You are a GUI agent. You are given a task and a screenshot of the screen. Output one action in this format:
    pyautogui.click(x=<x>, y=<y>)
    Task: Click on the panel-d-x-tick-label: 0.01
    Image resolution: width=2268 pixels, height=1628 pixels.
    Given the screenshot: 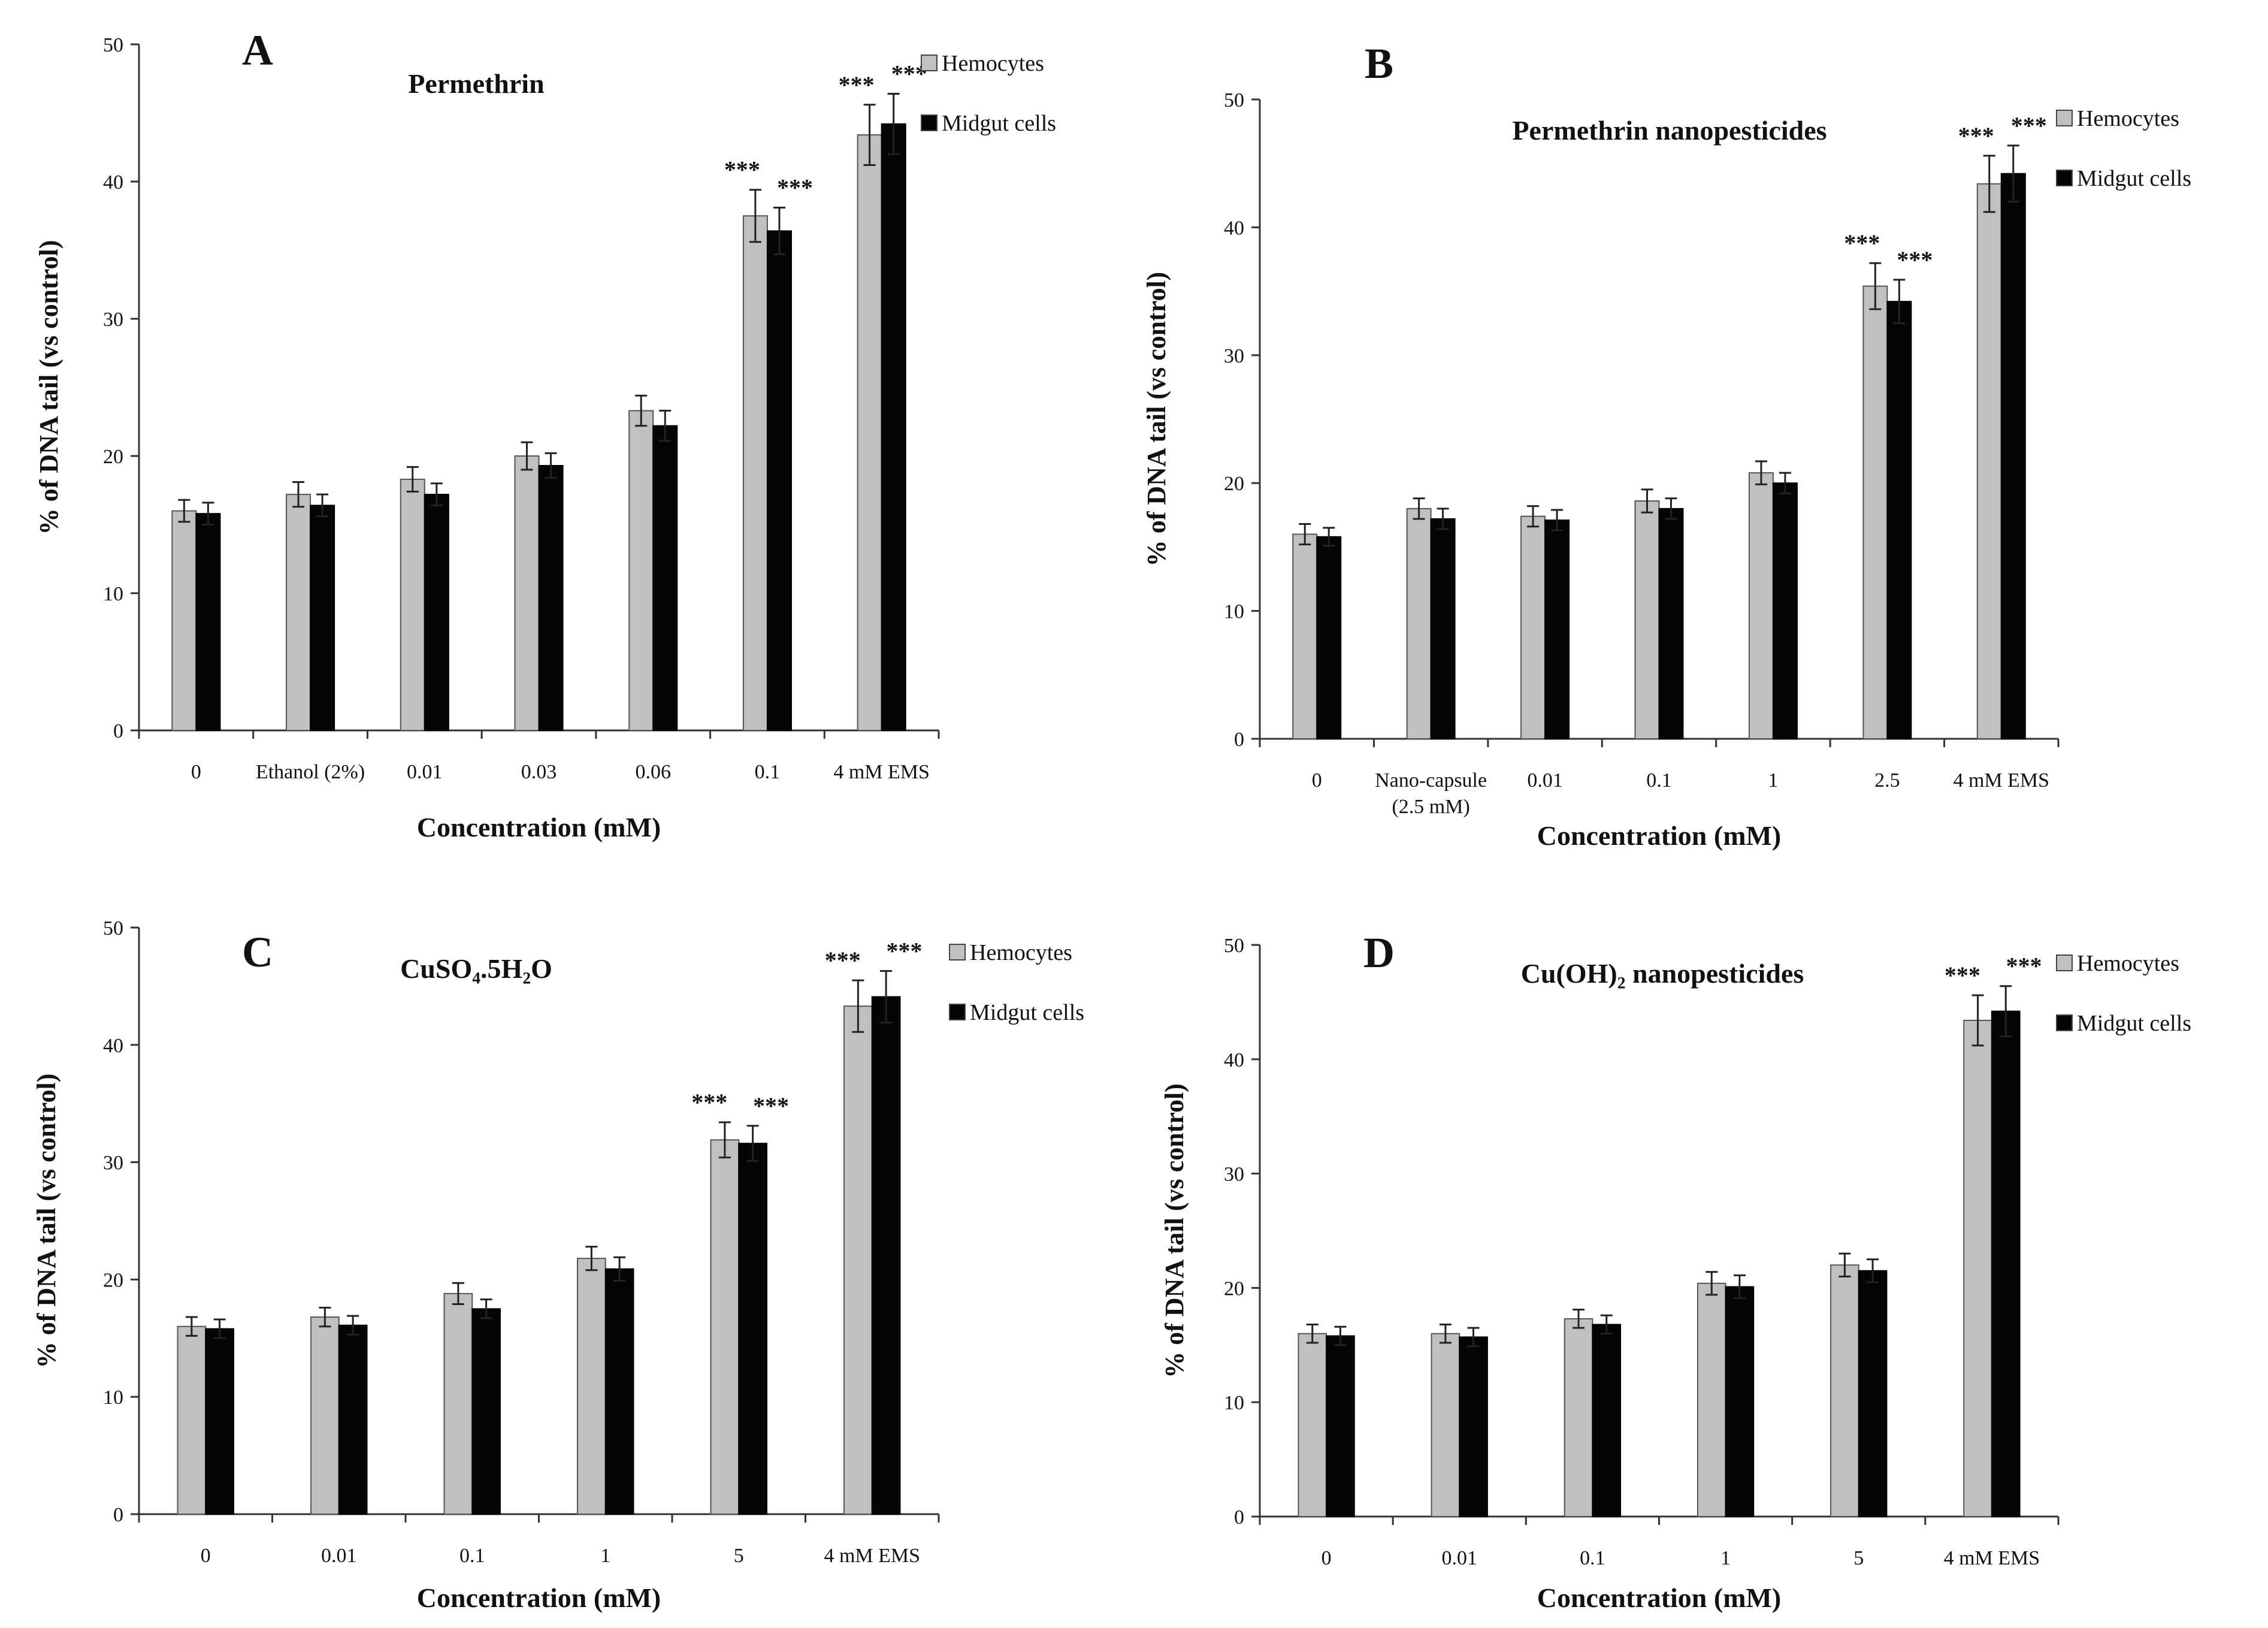 What is the action you would take?
    pyautogui.click(x=1460, y=1558)
    